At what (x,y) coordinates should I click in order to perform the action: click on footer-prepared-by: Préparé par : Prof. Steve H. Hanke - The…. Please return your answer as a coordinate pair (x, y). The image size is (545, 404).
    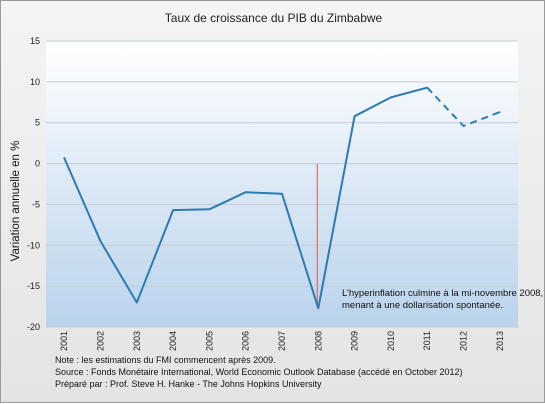
    Looking at the image, I should click on (188, 384).